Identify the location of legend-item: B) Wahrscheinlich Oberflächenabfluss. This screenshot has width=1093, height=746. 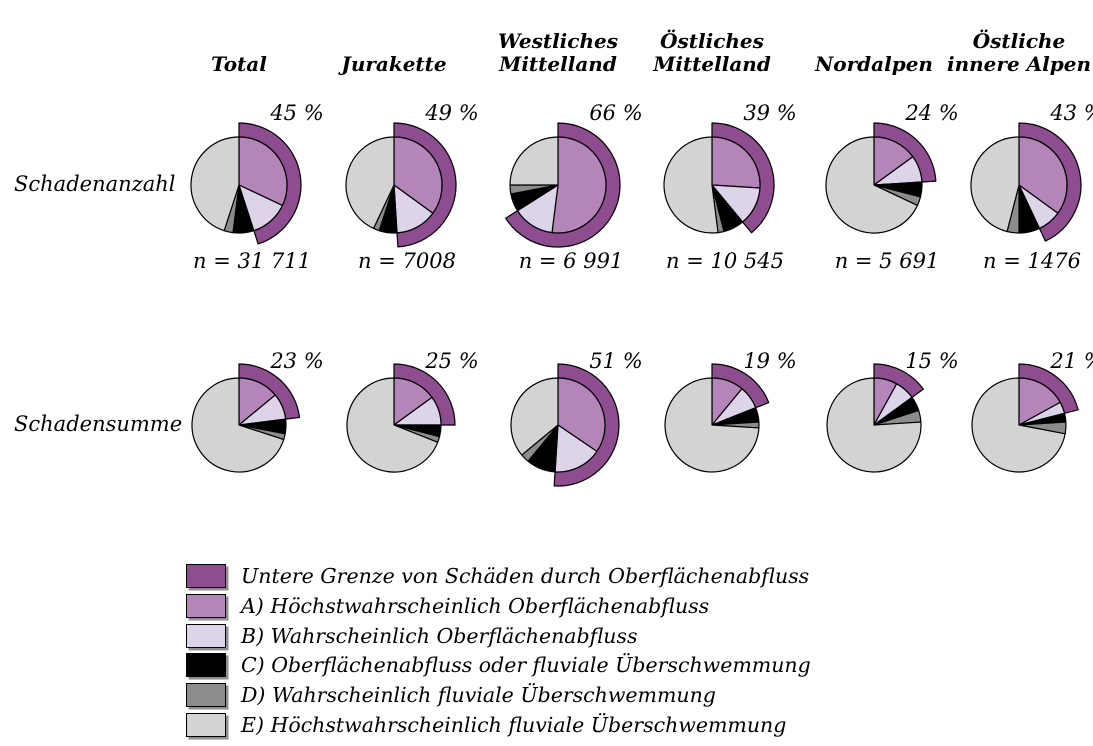
(412, 635).